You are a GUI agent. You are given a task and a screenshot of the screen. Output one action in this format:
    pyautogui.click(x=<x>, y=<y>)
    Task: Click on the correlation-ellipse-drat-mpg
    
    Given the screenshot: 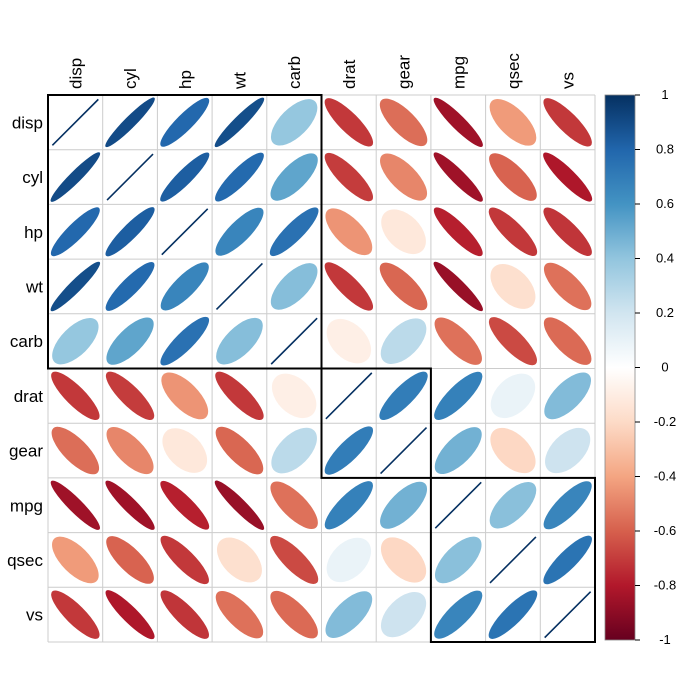 What is the action you would take?
    pyautogui.click(x=458, y=395)
    